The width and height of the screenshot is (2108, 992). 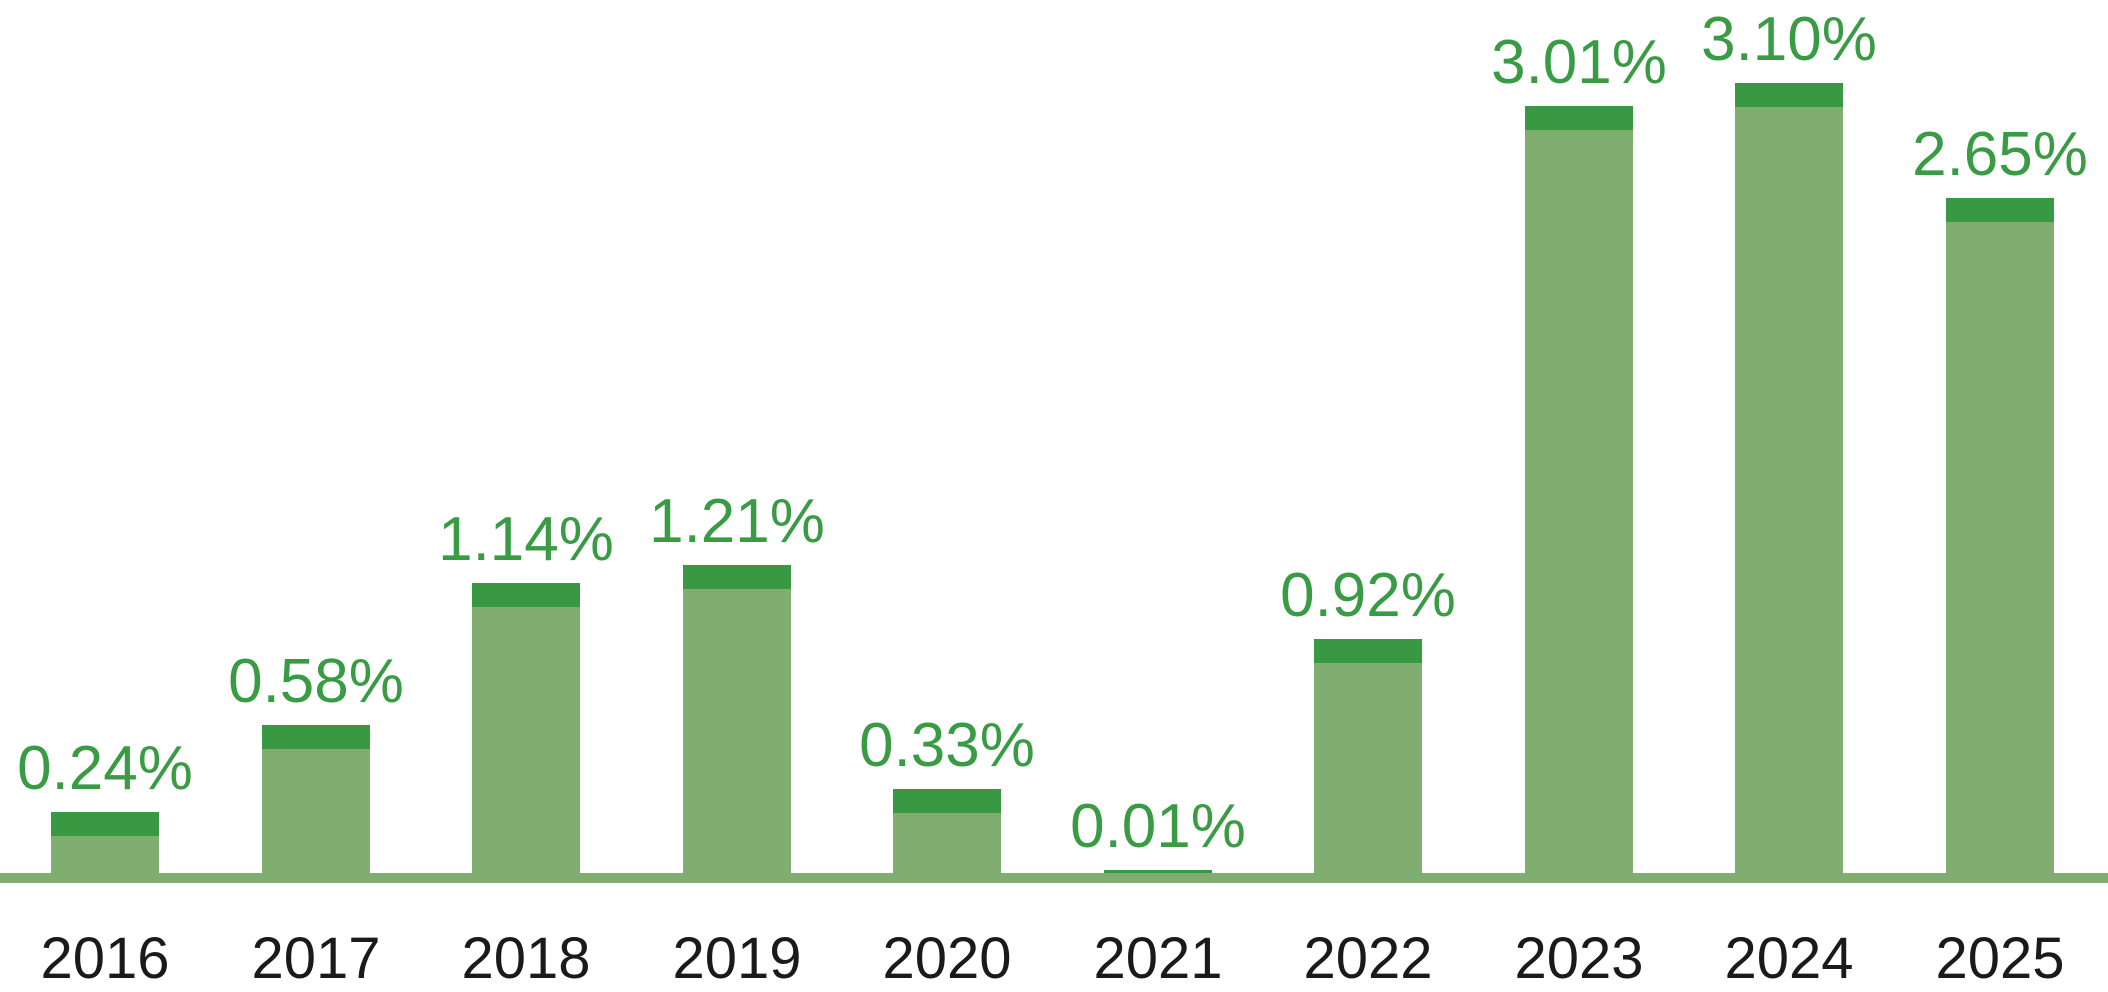 I want to click on value-label-2025: 2.65%, so click(x=2000, y=154).